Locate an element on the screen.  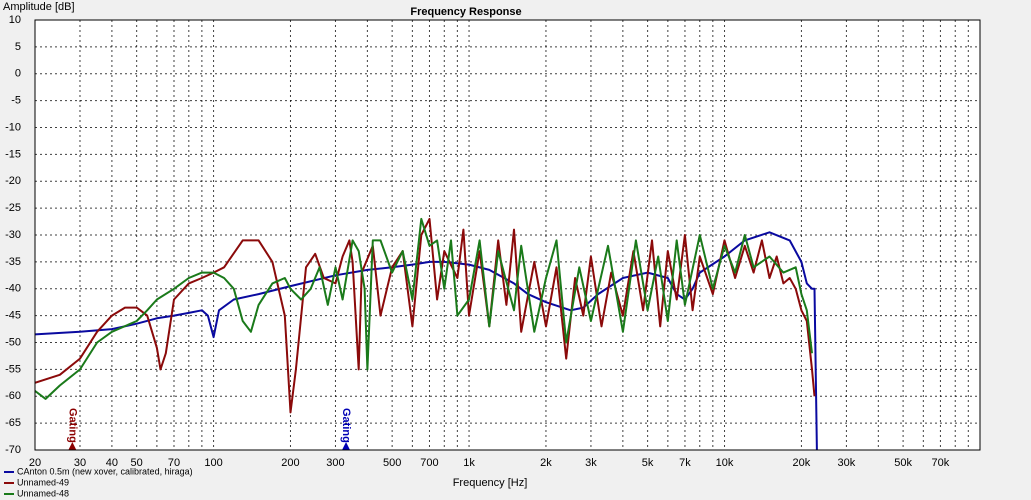
x-tick-label: 70 is located at coordinates (174, 463).